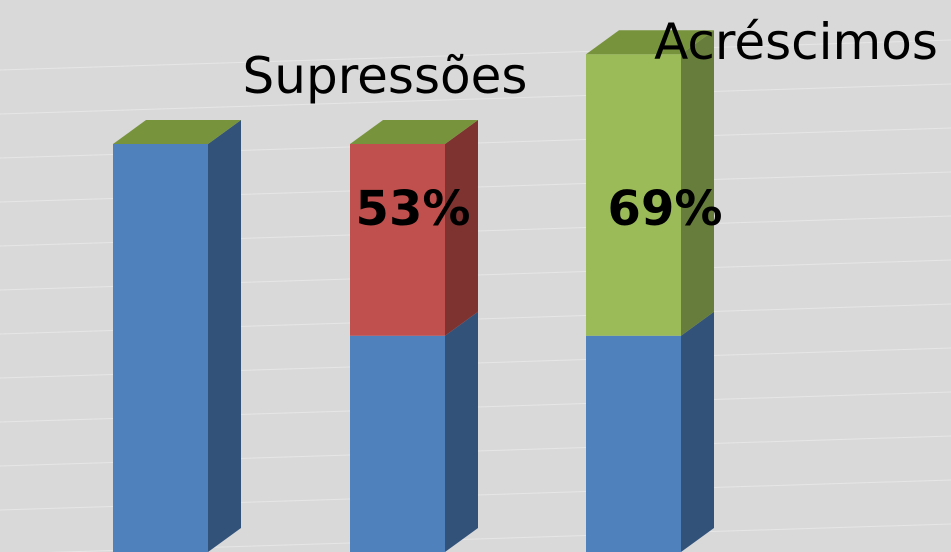 The image size is (951, 552). What do you see at coordinates (796, 42) in the screenshot?
I see `category-label: Acréscimos` at bounding box center [796, 42].